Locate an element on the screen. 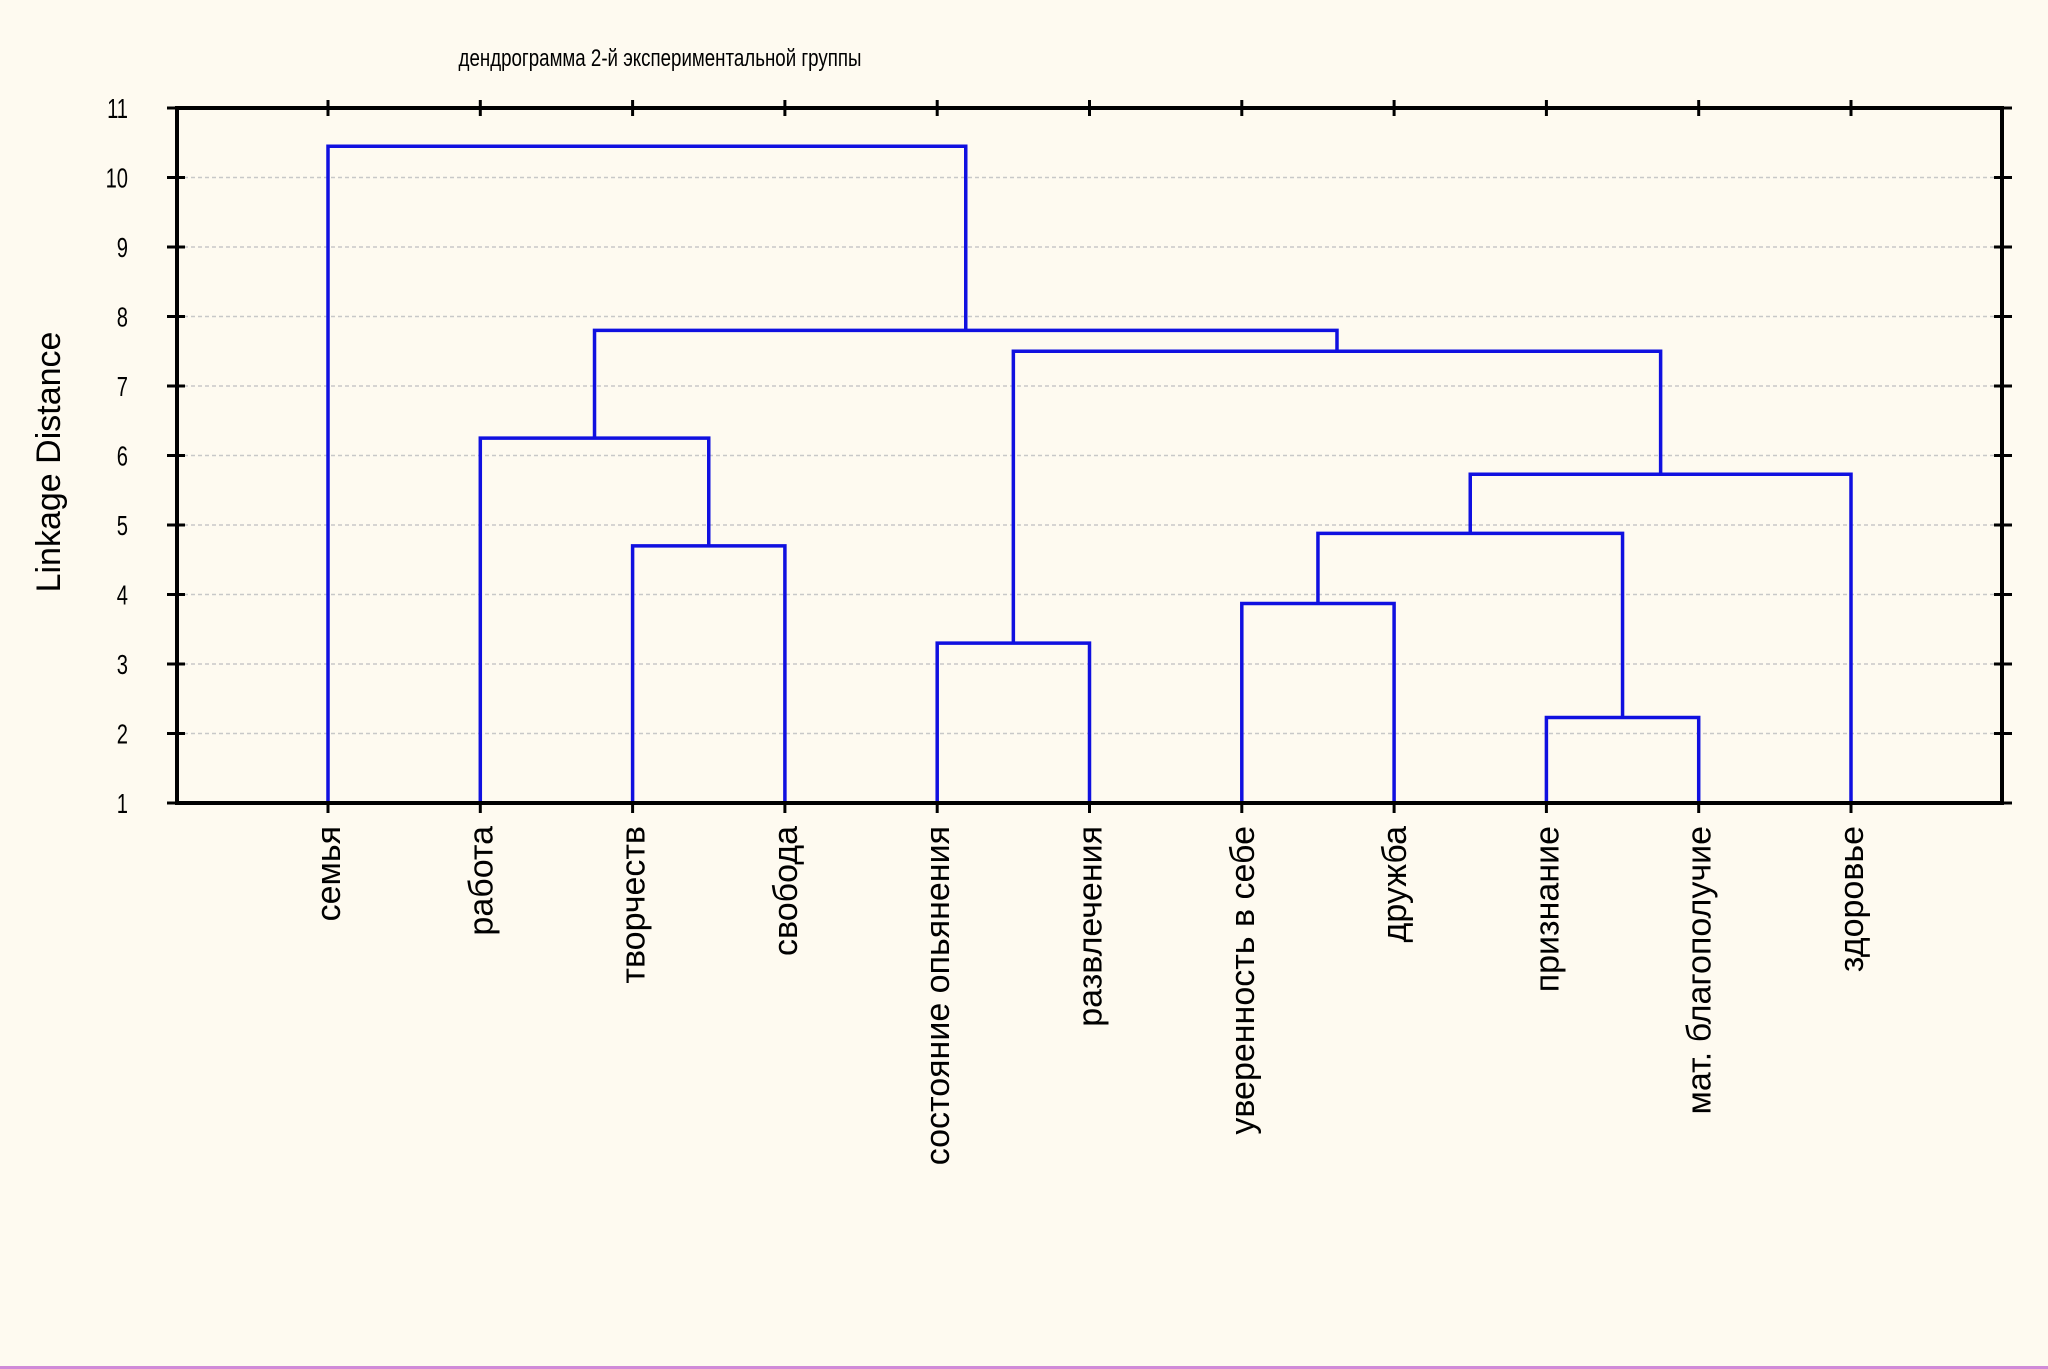  leaf-label: развлечения is located at coordinates (1091, 926).